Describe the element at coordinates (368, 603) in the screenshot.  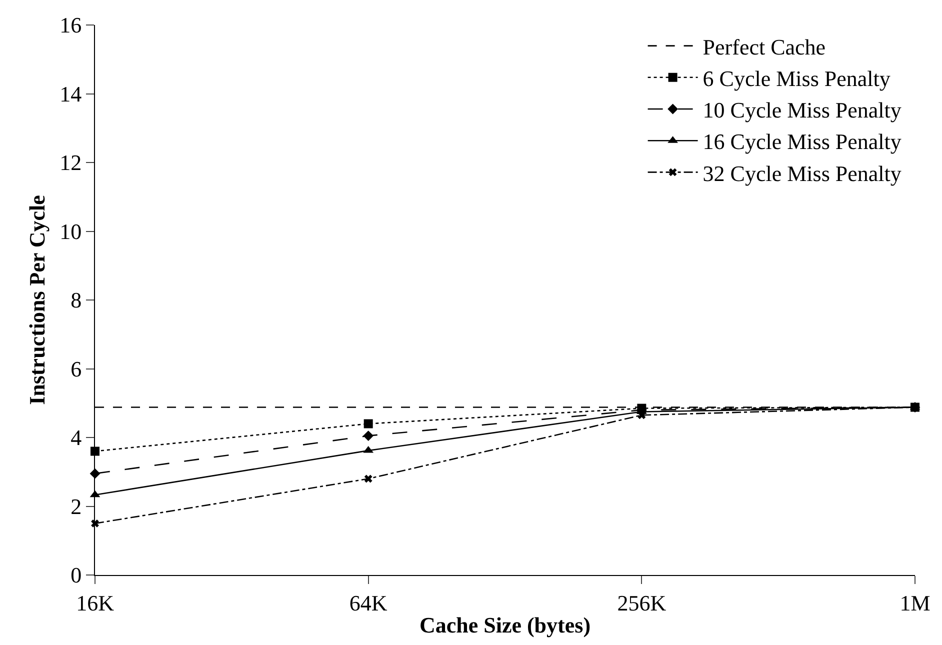
I see `x-tick-label: 64K` at that location.